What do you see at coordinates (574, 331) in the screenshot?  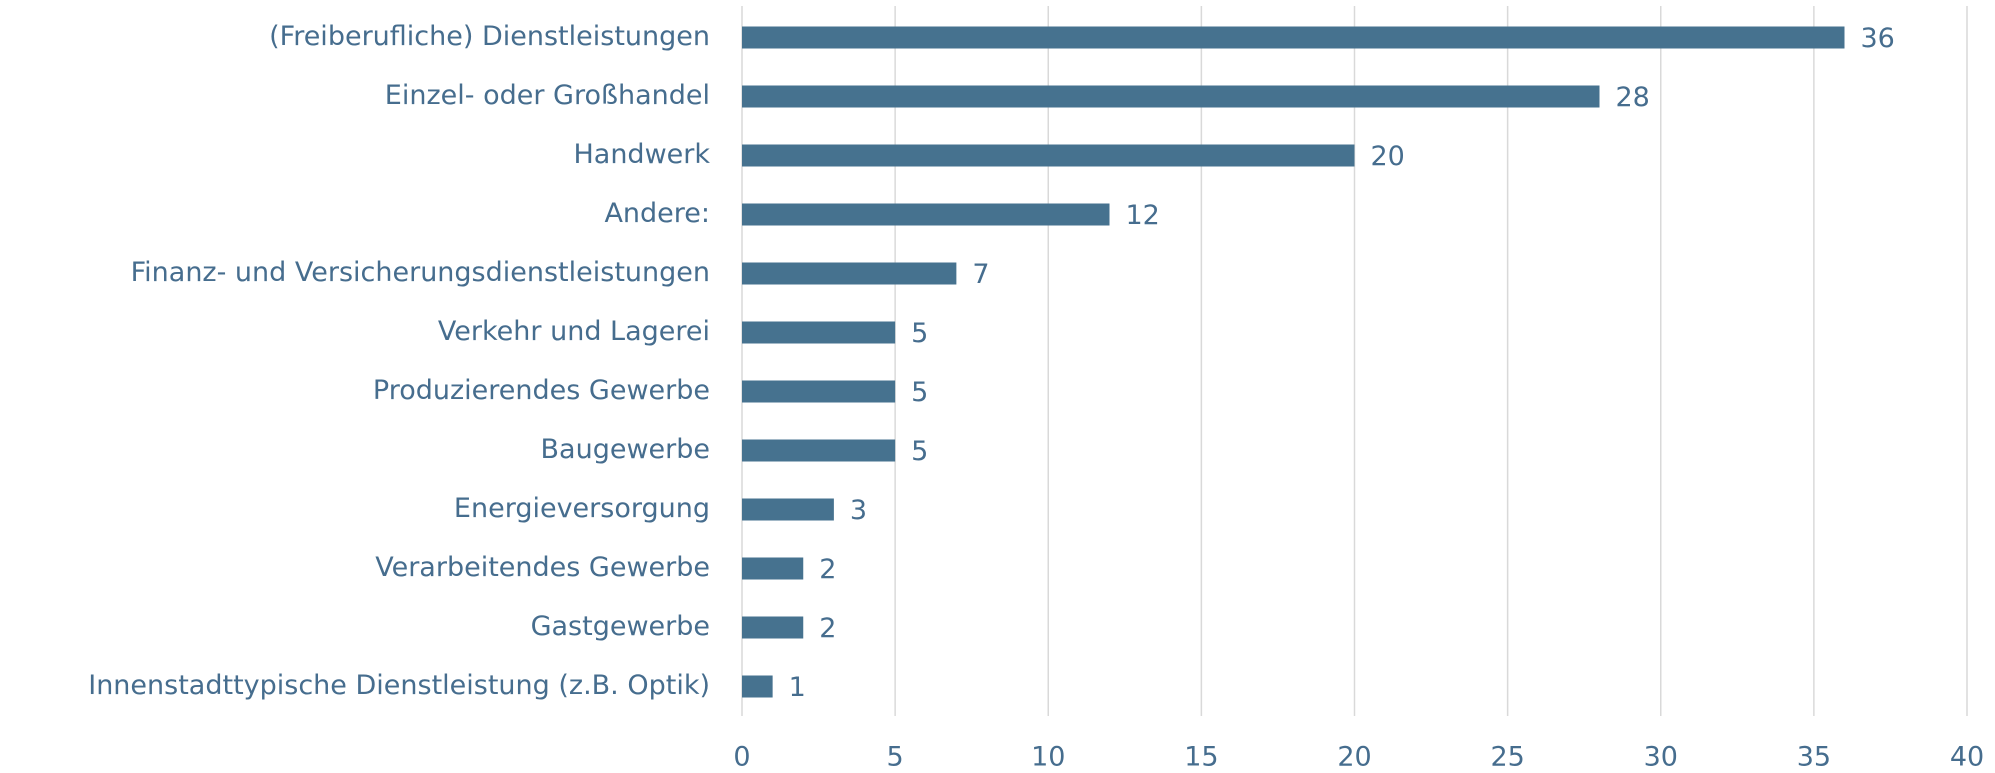 I see `y-tick-label: Verkehr und Lagerei` at bounding box center [574, 331].